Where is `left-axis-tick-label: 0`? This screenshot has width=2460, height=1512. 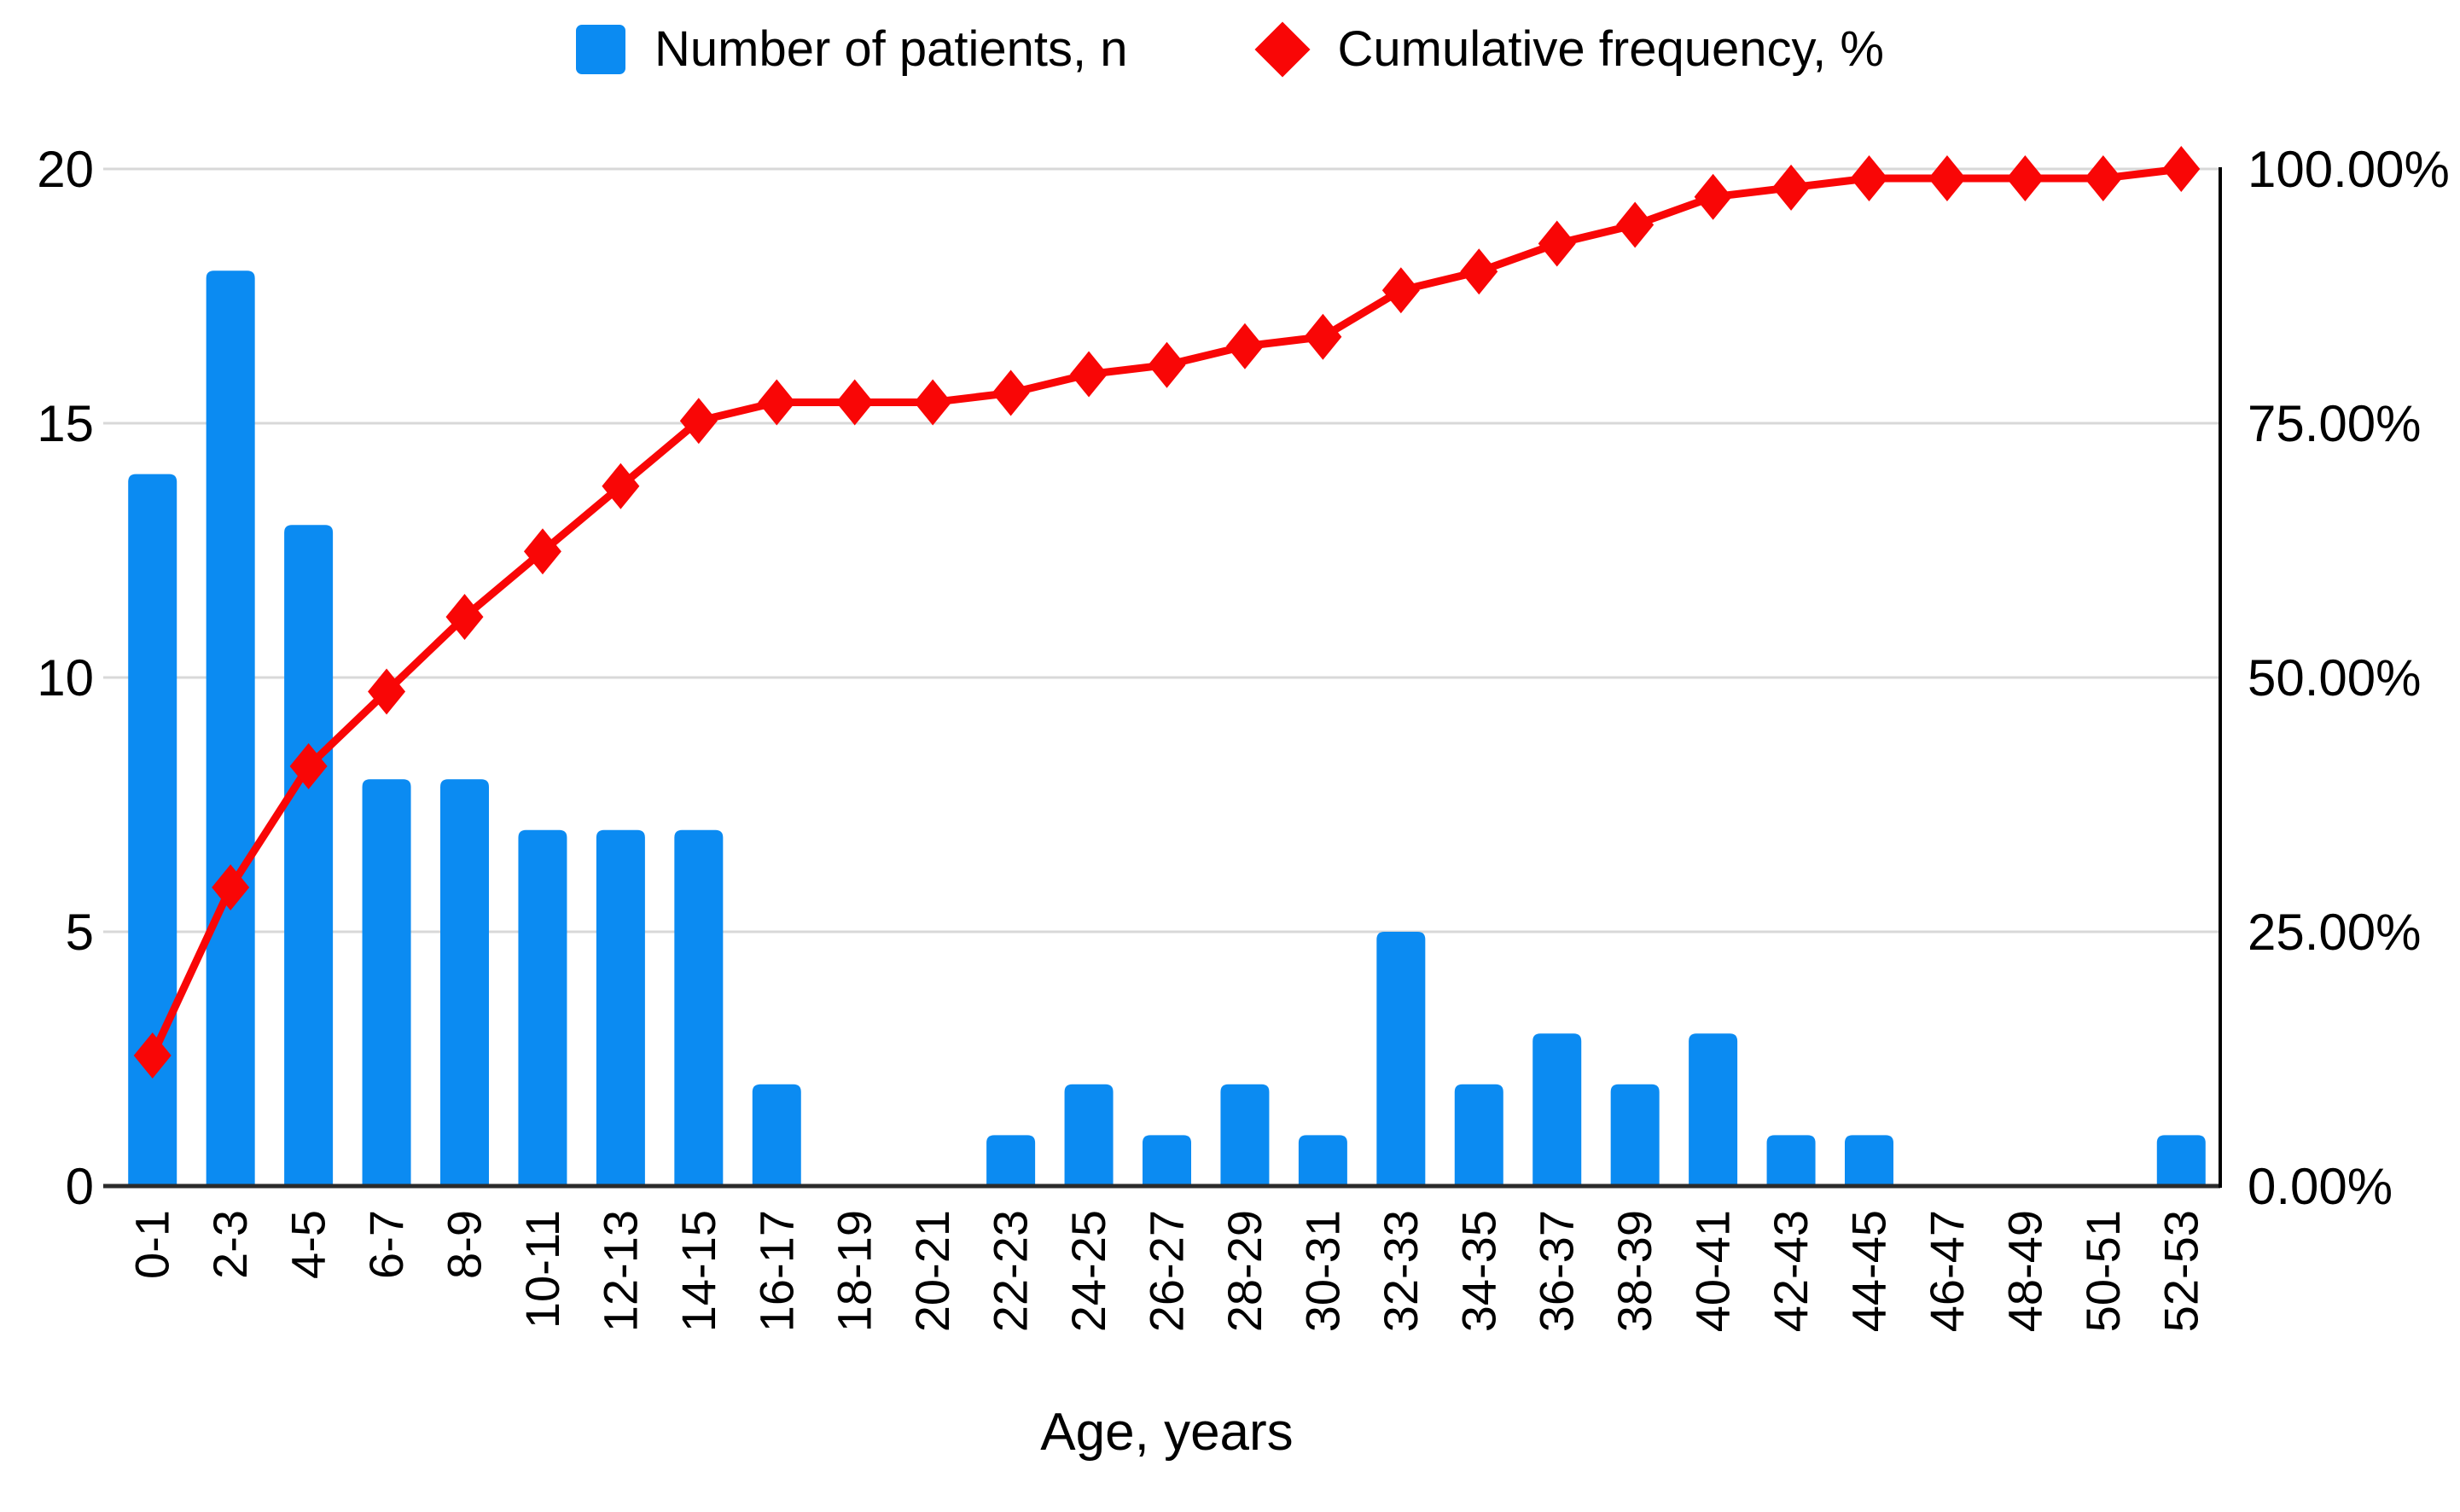 left-axis-tick-label: 0 is located at coordinates (80, 1186).